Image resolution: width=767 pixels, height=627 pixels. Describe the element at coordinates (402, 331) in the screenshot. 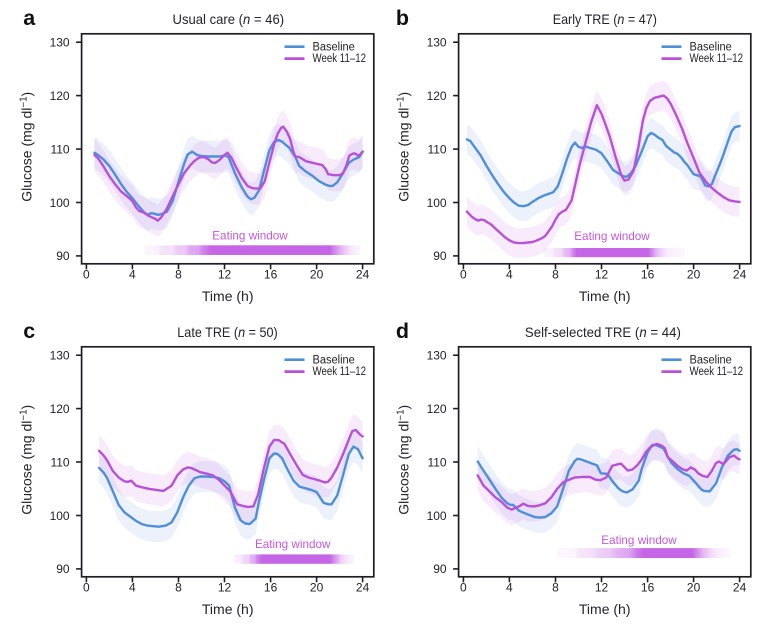

I see `svg-text: d` at that location.